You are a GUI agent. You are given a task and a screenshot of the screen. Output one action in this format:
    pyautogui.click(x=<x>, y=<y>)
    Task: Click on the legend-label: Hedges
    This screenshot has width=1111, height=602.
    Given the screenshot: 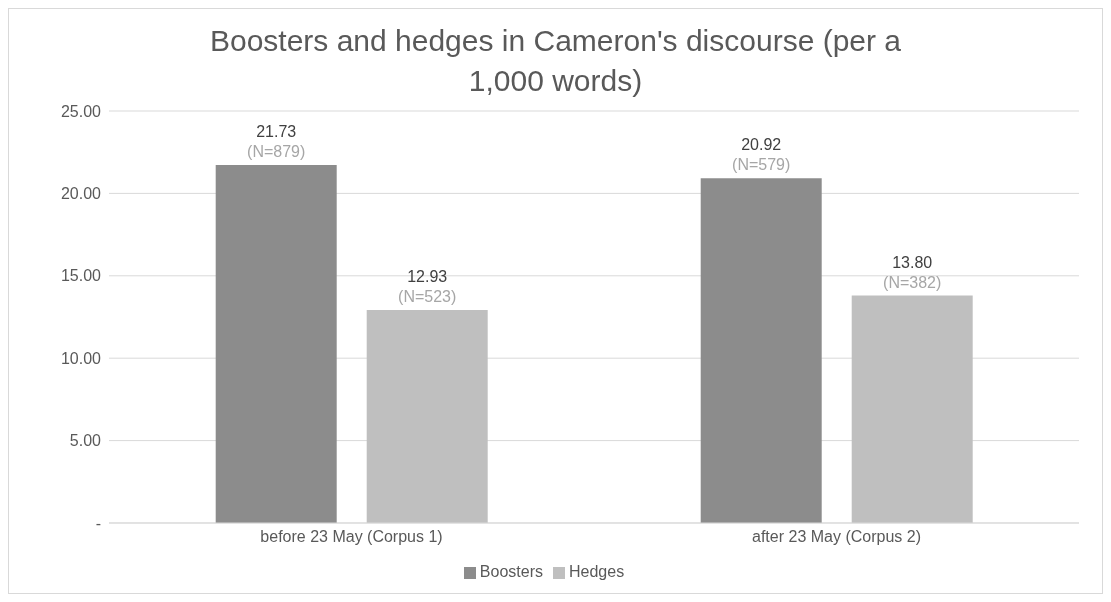 What is the action you would take?
    pyautogui.click(x=596, y=571)
    